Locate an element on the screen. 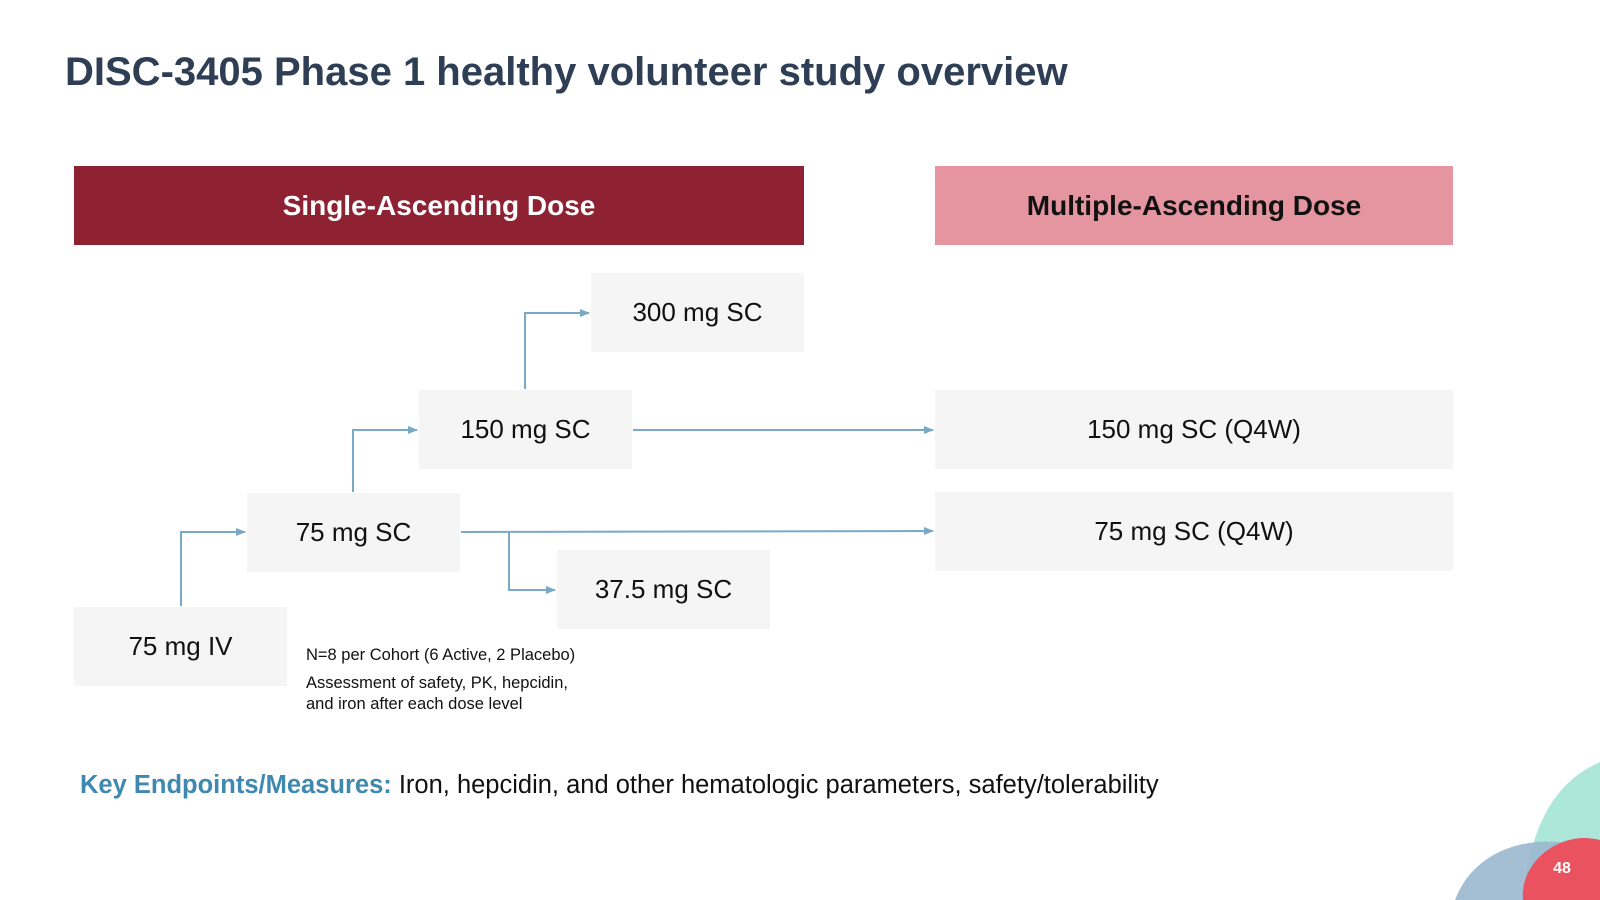  multiple-ascending-dose-header: Multiple-Ascending Dose is located at coordinates (1194, 205).